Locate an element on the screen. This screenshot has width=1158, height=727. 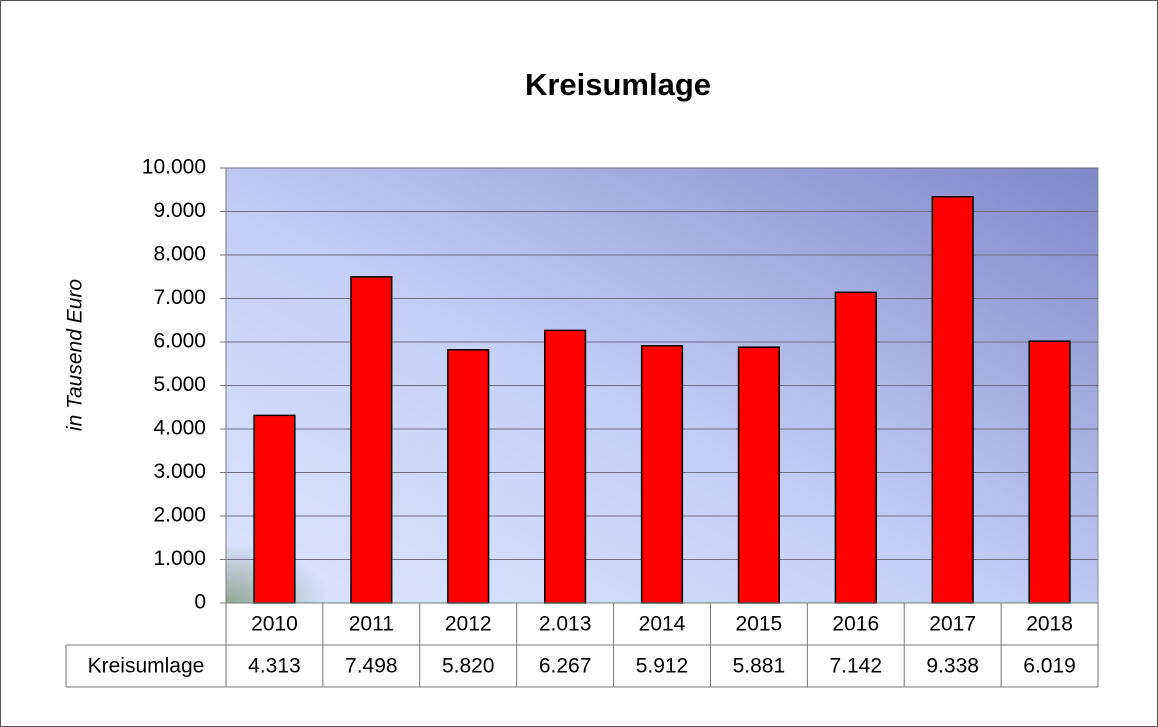
data-label: 7.498 is located at coordinates (371, 666).